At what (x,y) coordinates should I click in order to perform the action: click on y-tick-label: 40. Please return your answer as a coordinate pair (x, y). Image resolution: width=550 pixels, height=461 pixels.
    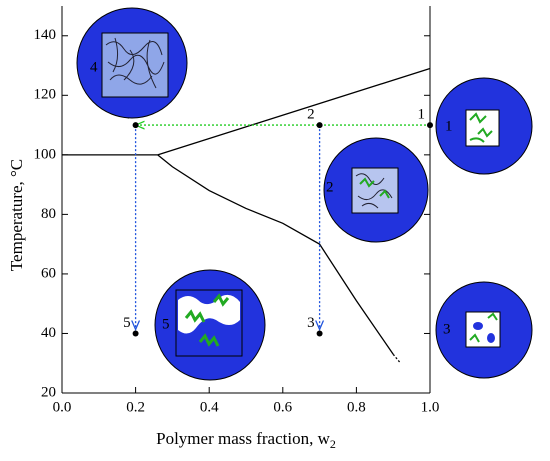
    Looking at the image, I should click on (48, 333).